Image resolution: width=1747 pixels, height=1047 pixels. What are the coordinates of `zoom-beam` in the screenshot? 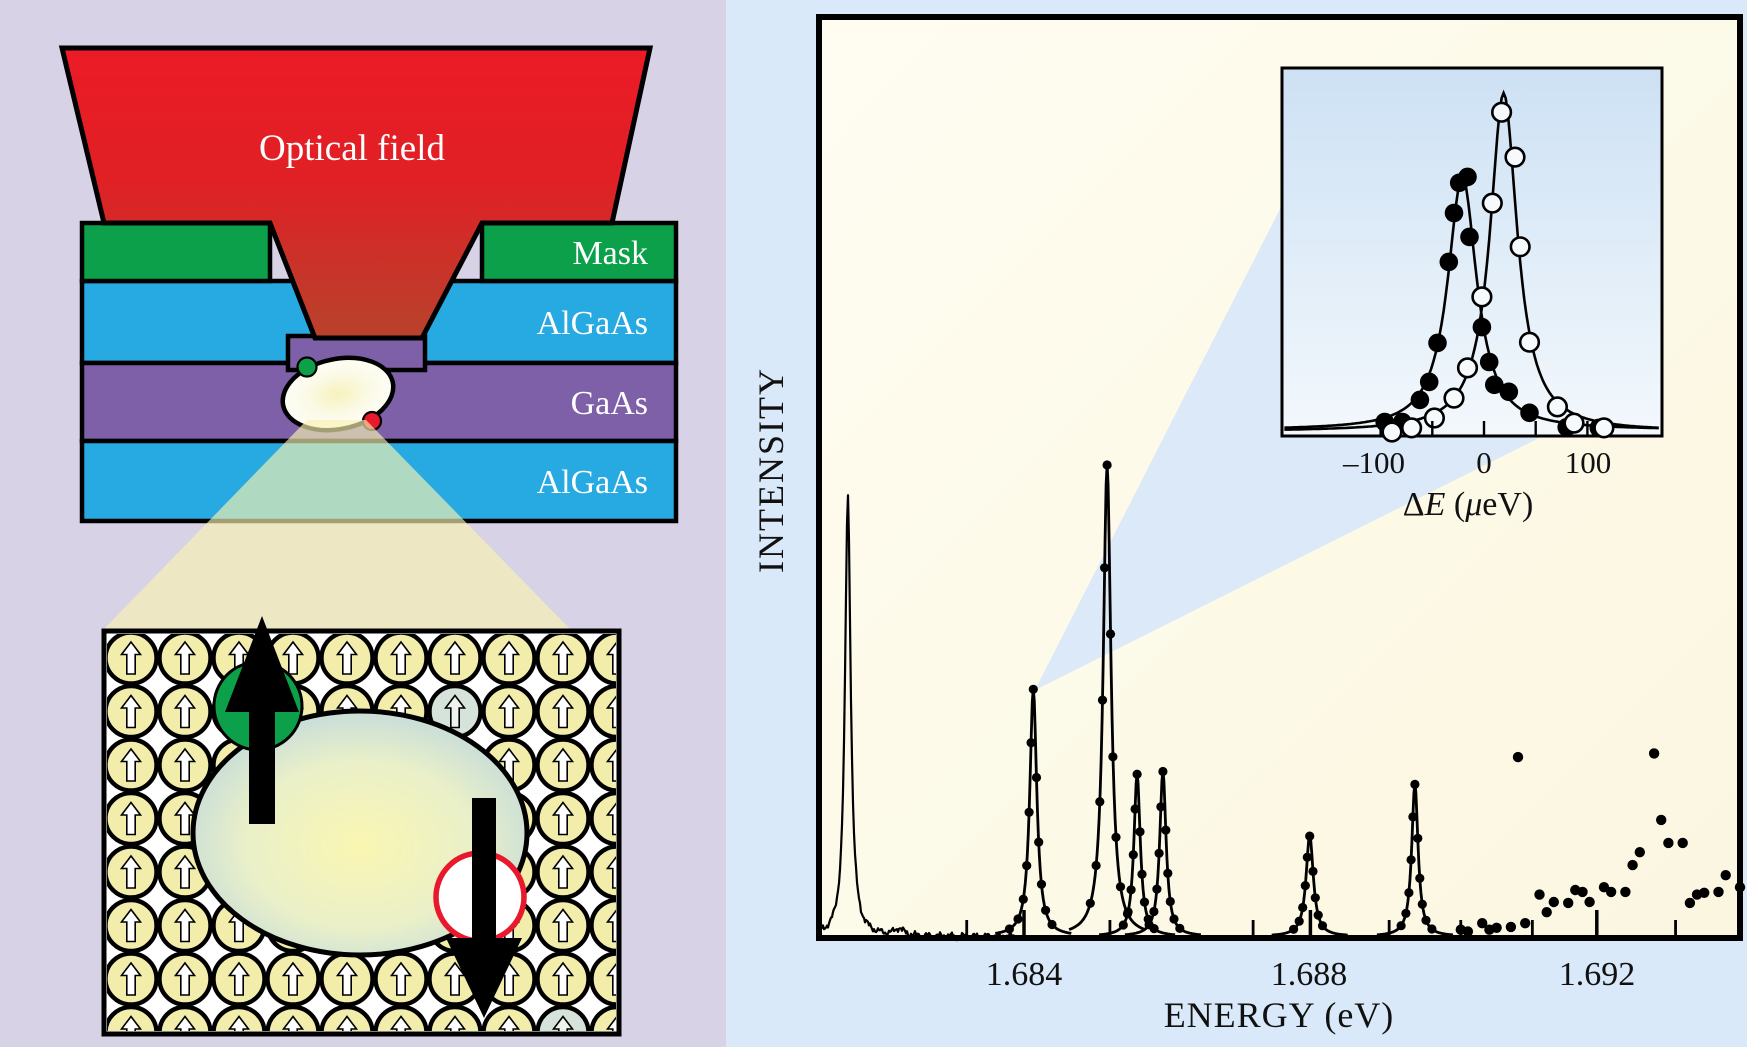 It's located at (1289, 447).